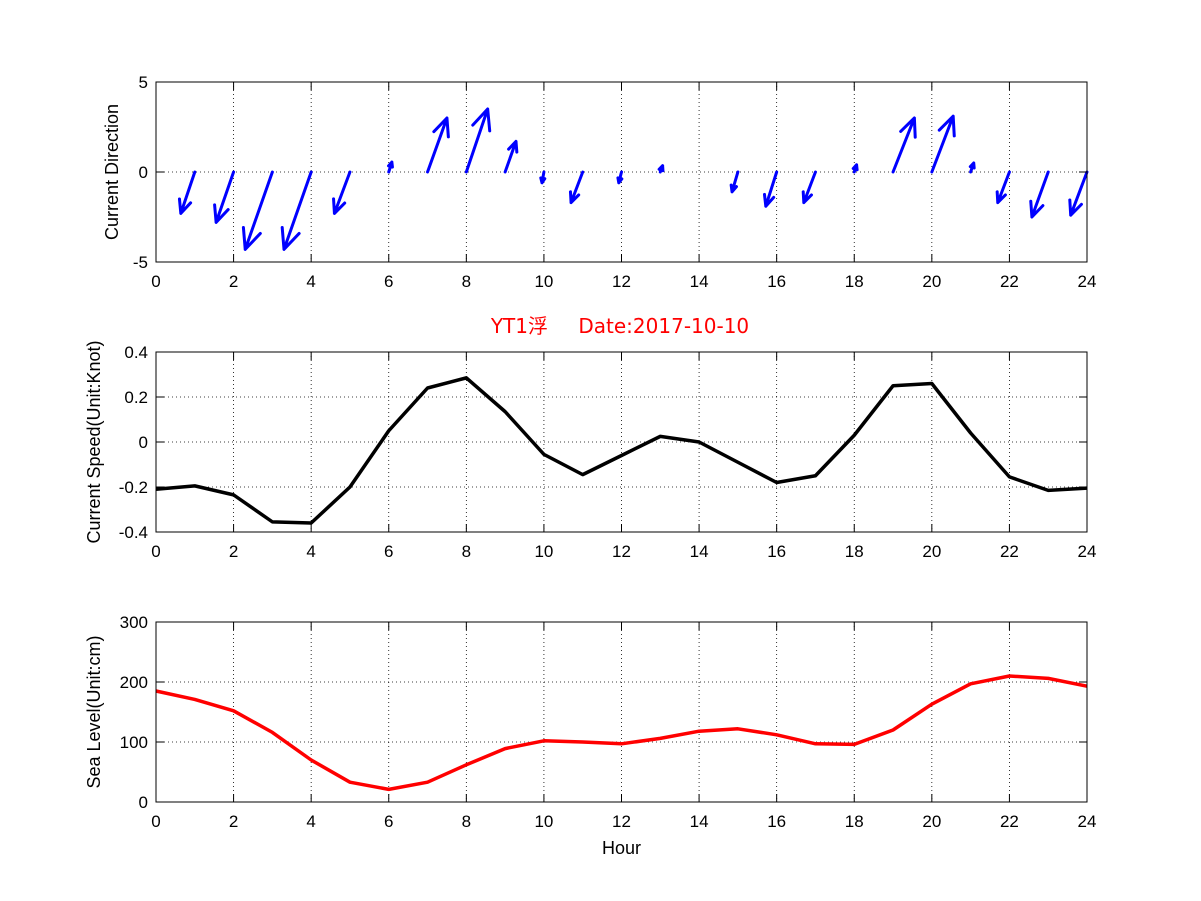  Describe the element at coordinates (1087, 551) in the screenshot. I see `speed-xtick-label: 24` at that location.